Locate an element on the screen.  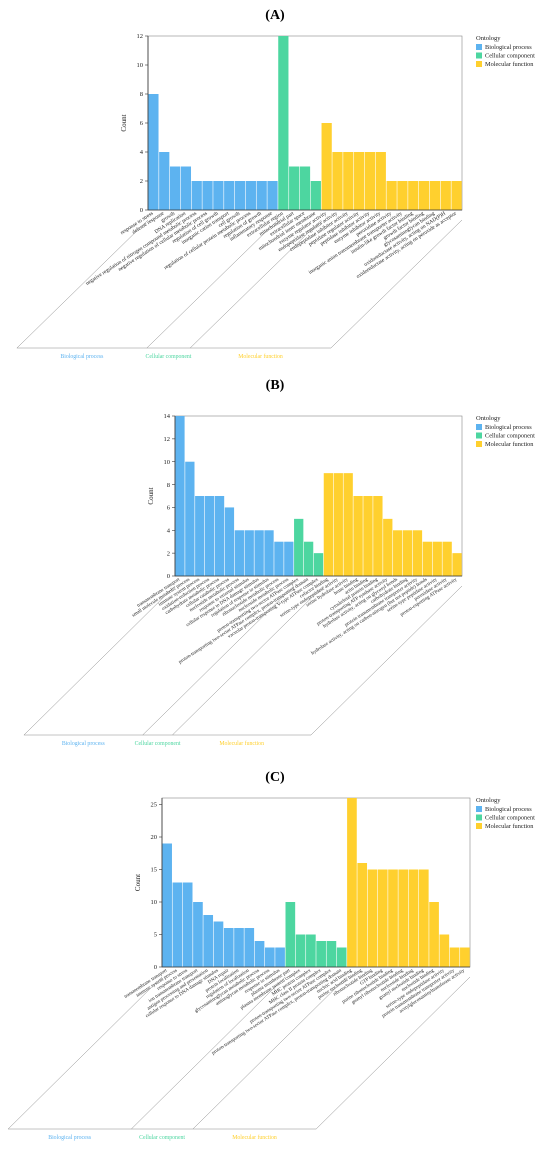
bar-extracellular-region is located at coordinates (283, 123).